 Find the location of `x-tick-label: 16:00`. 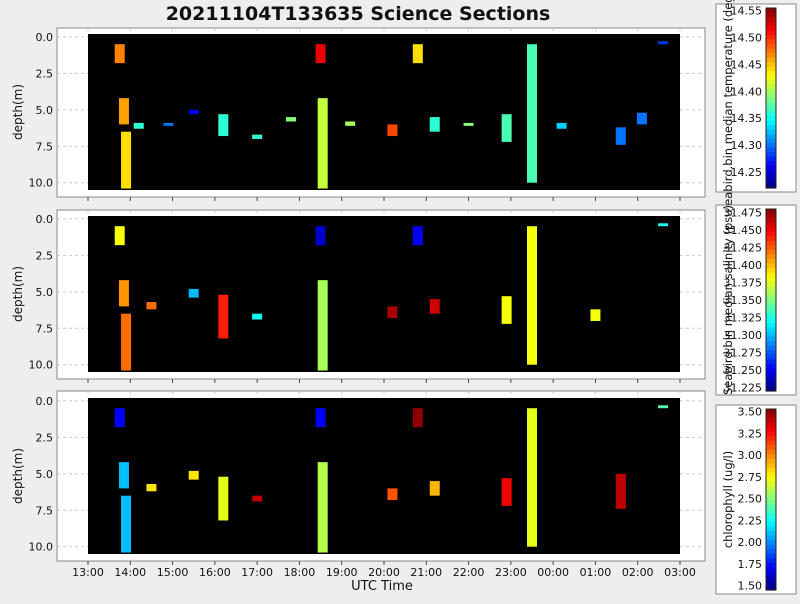

x-tick-label: 16:00 is located at coordinates (215, 572).